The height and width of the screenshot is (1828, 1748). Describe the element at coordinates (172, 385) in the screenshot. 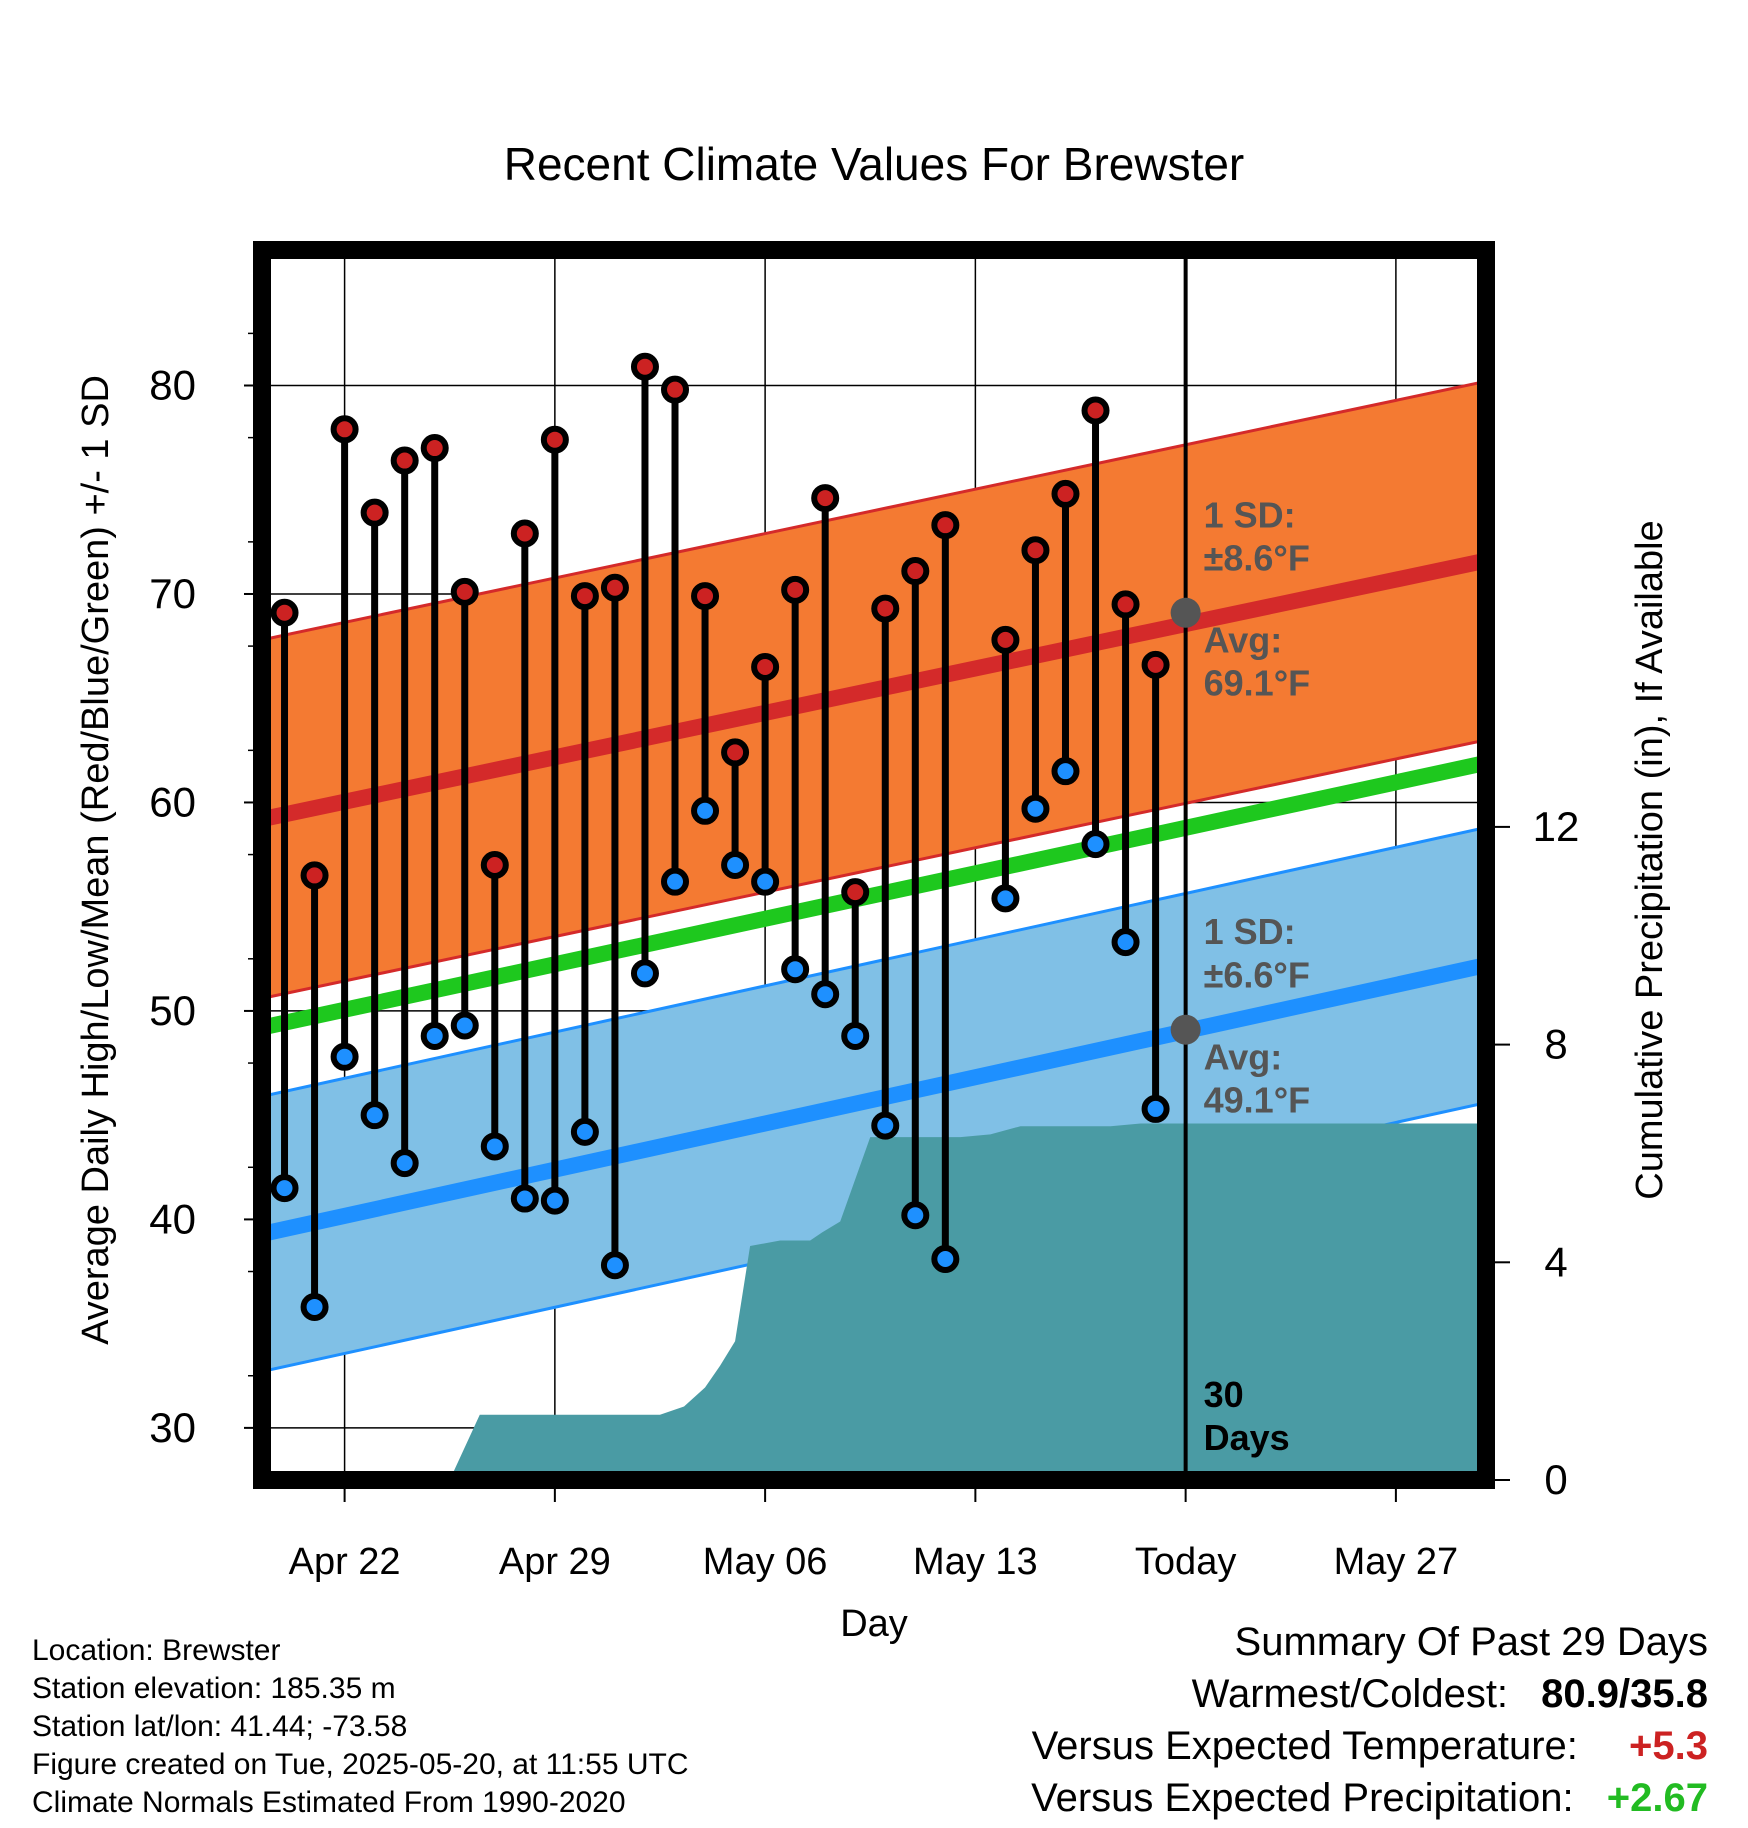

I see `y-tick-label: 80` at that location.